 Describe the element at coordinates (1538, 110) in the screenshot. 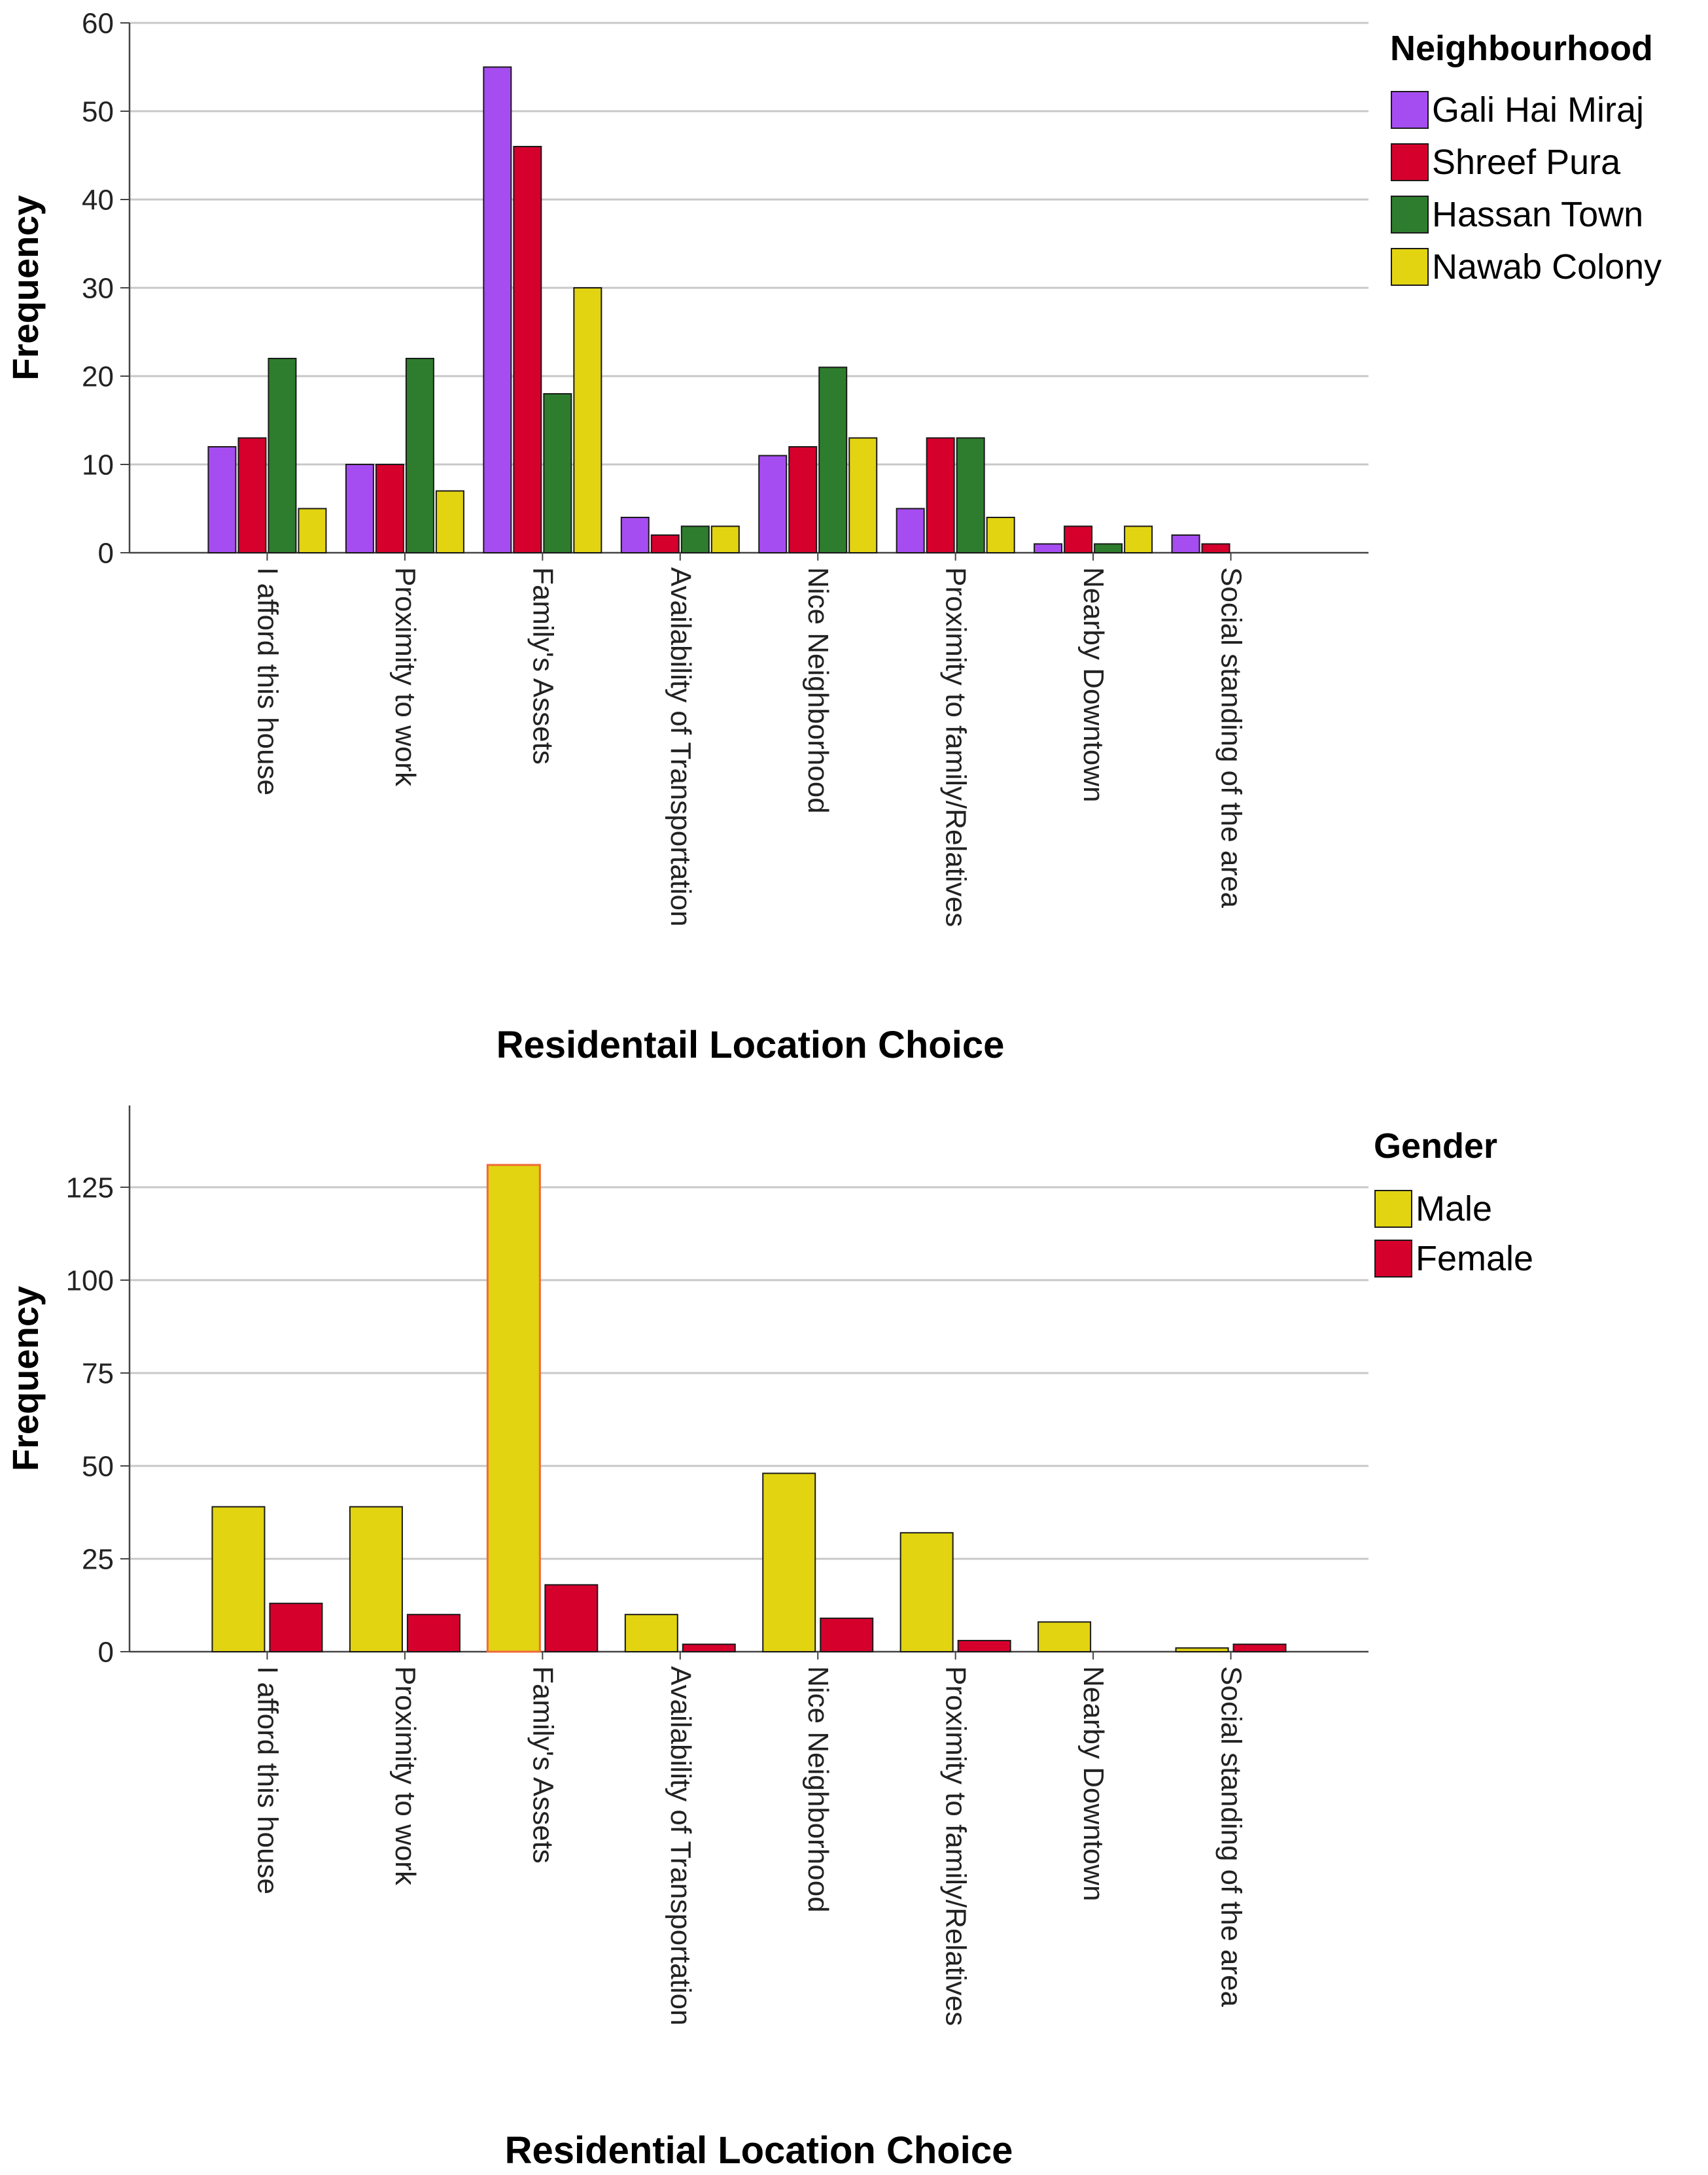

I see `legend-label: Gali Hai Miraj` at that location.